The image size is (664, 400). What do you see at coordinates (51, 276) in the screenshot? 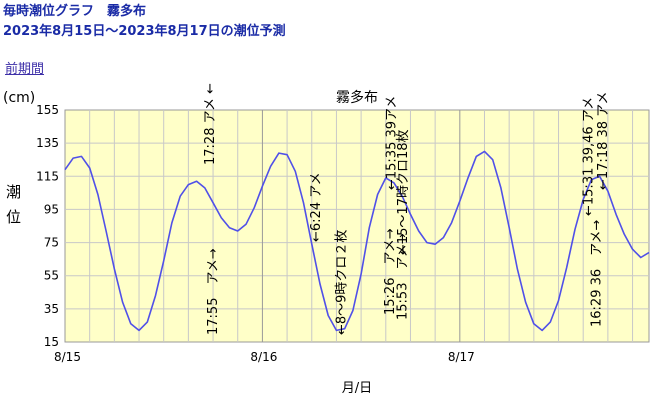
I see `y-tick-label-55: 55` at bounding box center [51, 276].